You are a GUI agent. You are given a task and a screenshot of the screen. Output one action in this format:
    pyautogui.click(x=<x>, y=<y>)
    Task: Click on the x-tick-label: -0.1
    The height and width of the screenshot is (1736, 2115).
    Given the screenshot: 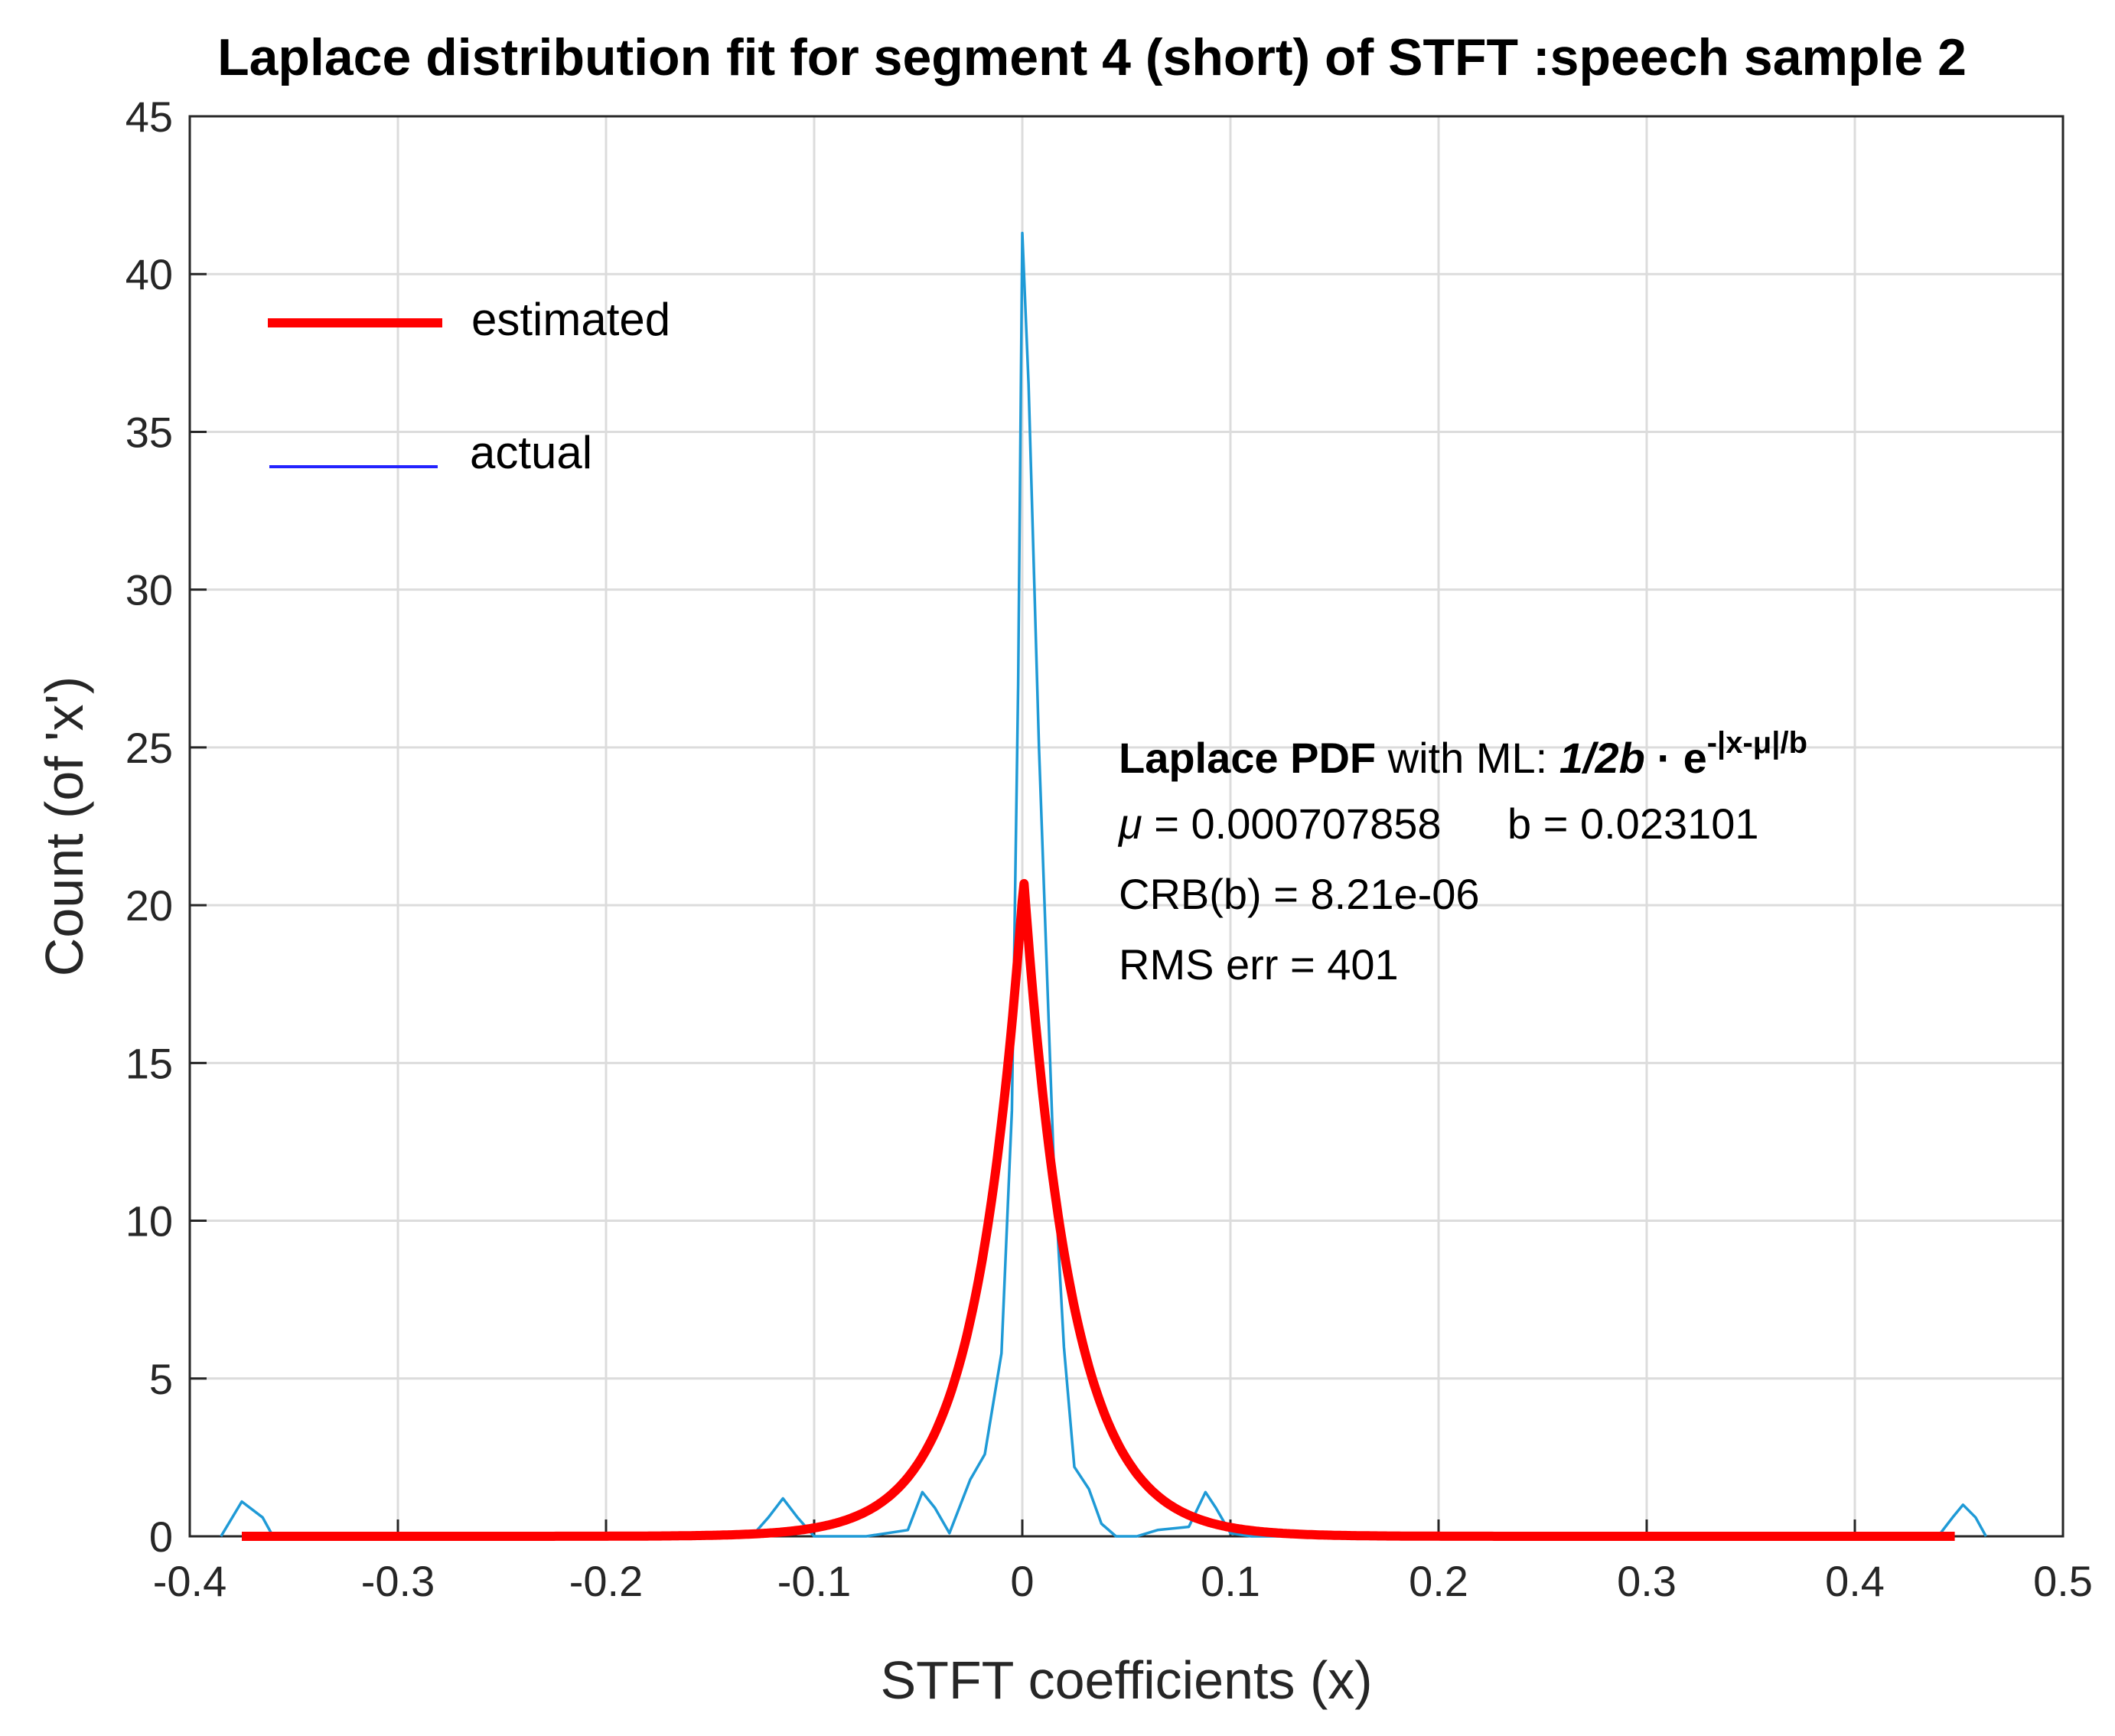 What is the action you would take?
    pyautogui.click(x=815, y=1581)
    